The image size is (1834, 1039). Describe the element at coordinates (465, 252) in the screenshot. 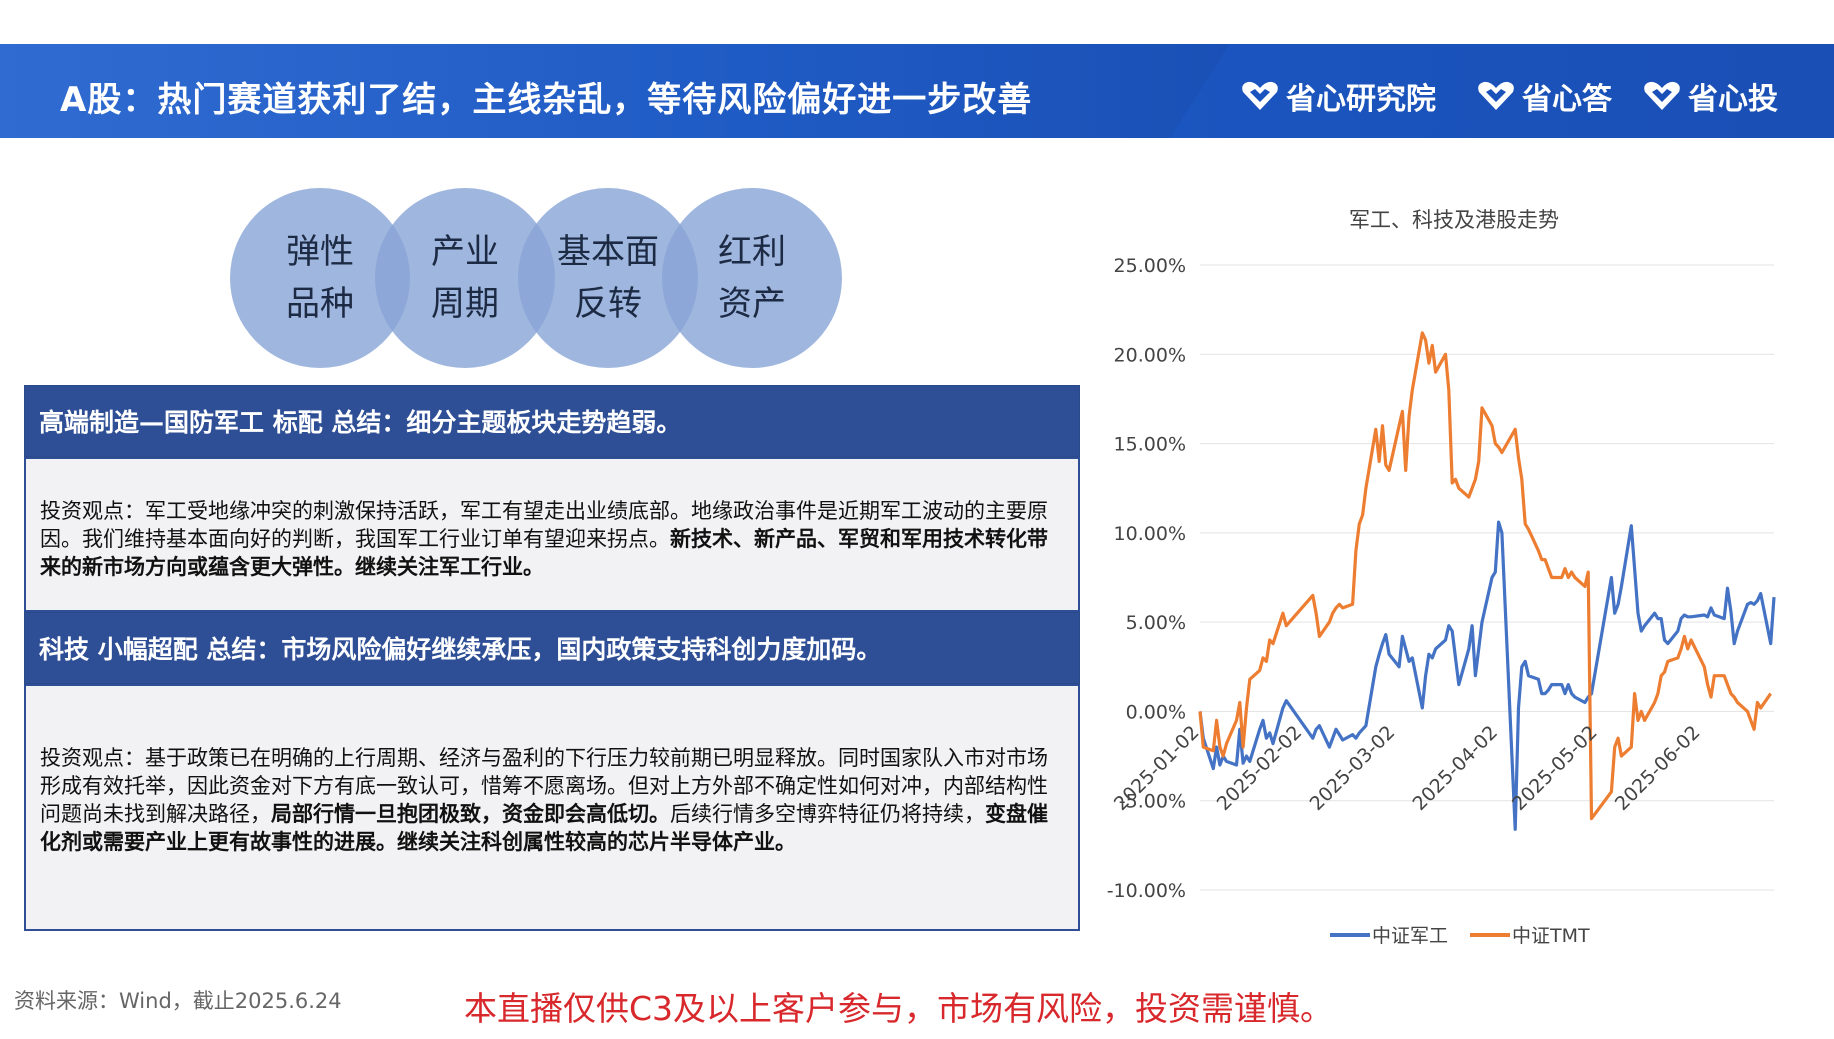

I see `bubble-line: 产业` at that location.